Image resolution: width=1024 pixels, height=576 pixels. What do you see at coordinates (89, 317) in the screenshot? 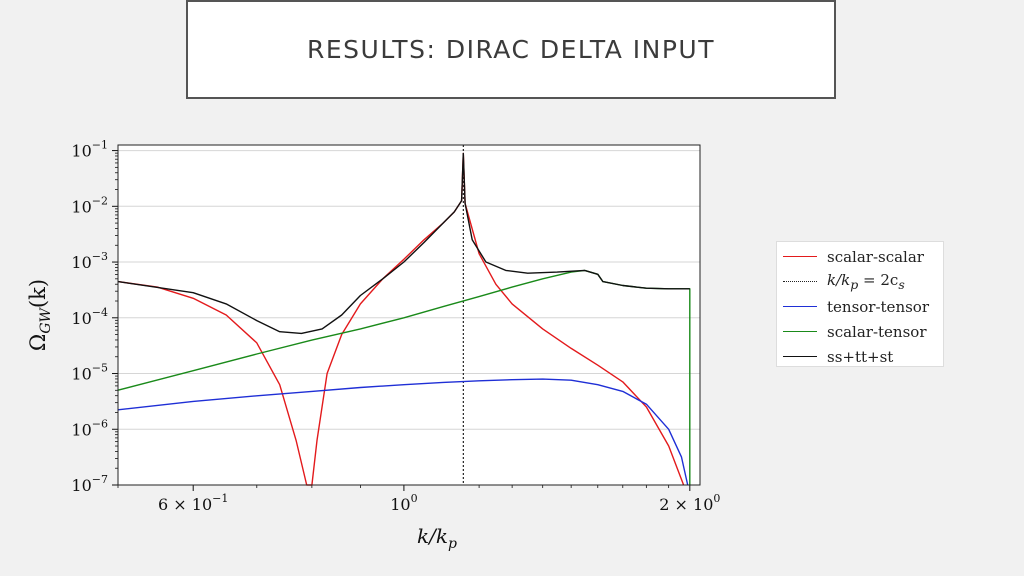
I see `y-tick-label: 10⁻⁴` at bounding box center [89, 317].